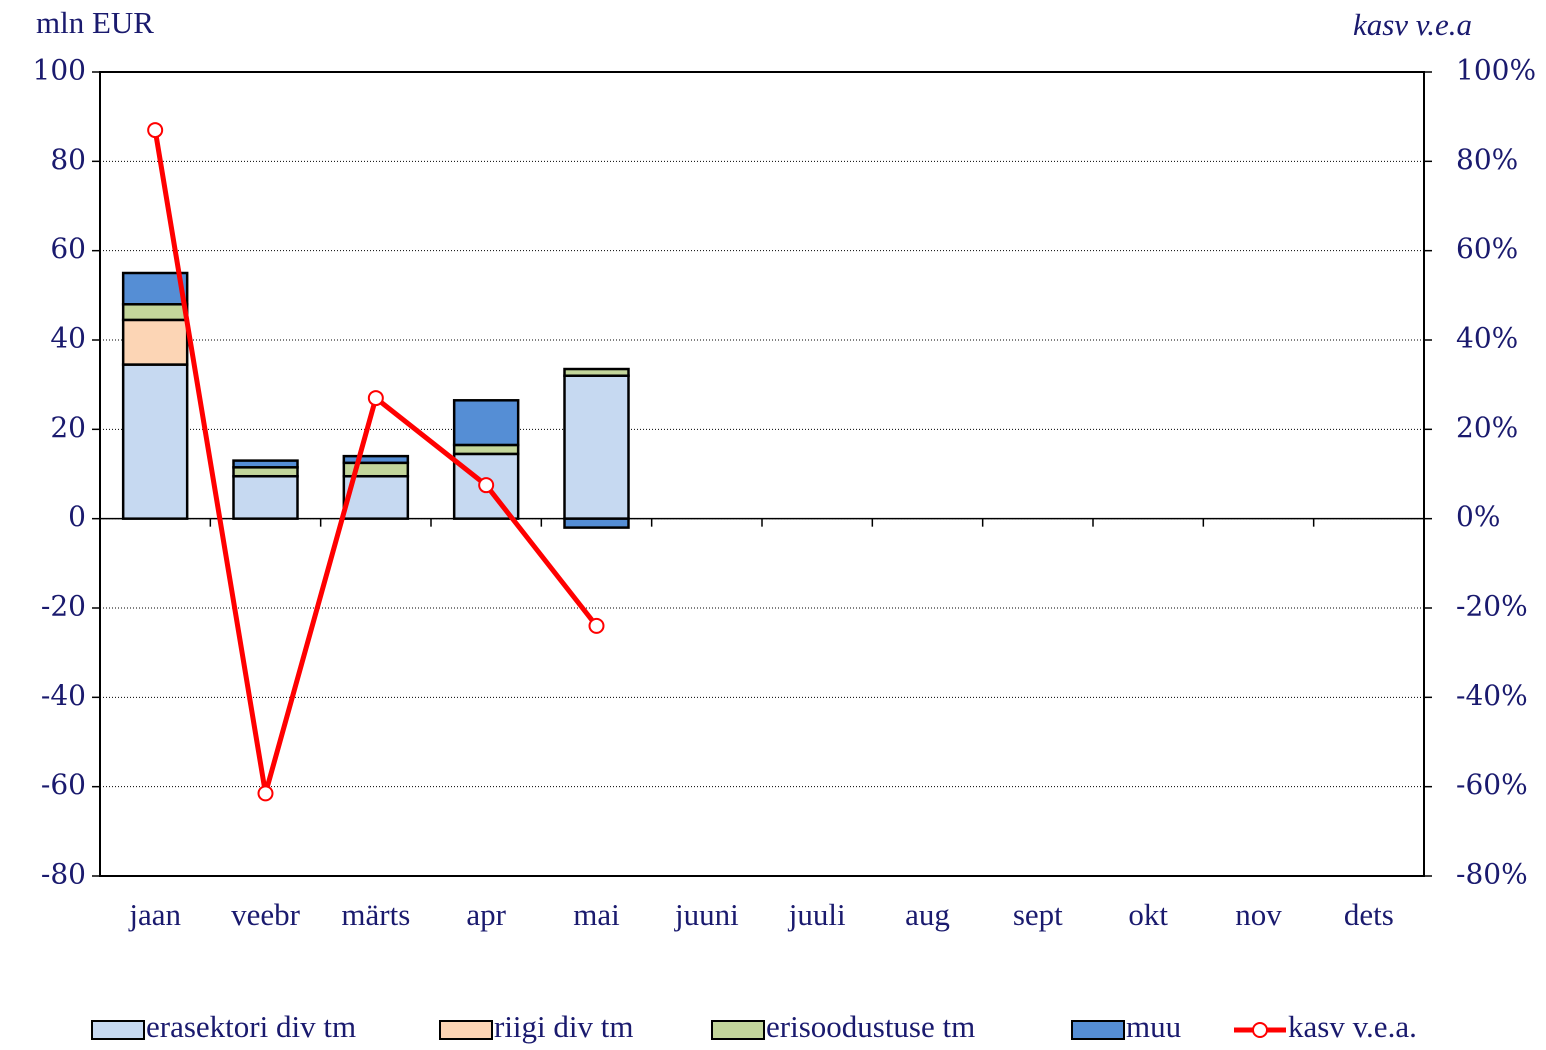 This screenshot has height=1050, width=1546. I want to click on x-tick-label: märts, so click(375, 914).